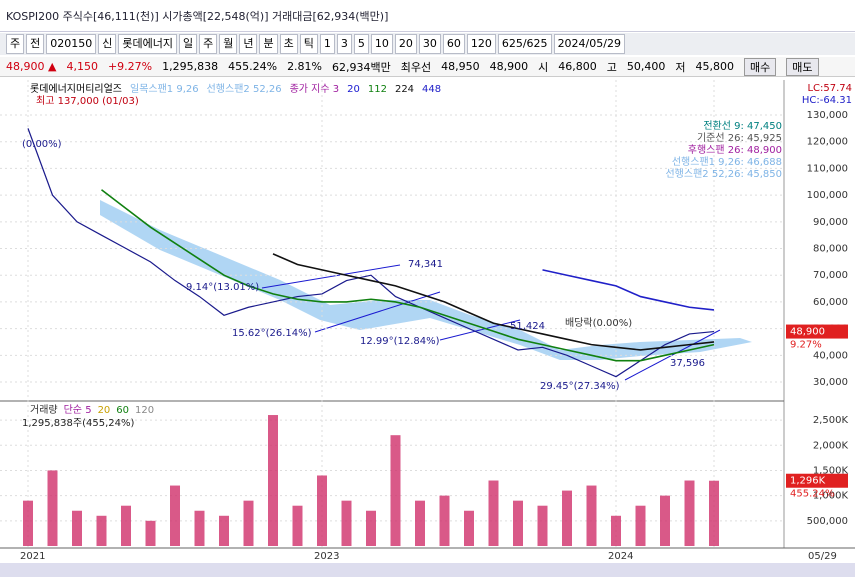 Image resolution: width=855 pixels, height=577 pixels. Describe the element at coordinates (827, 142) in the screenshot. I see `y-tick-label: 120,000` at that location.